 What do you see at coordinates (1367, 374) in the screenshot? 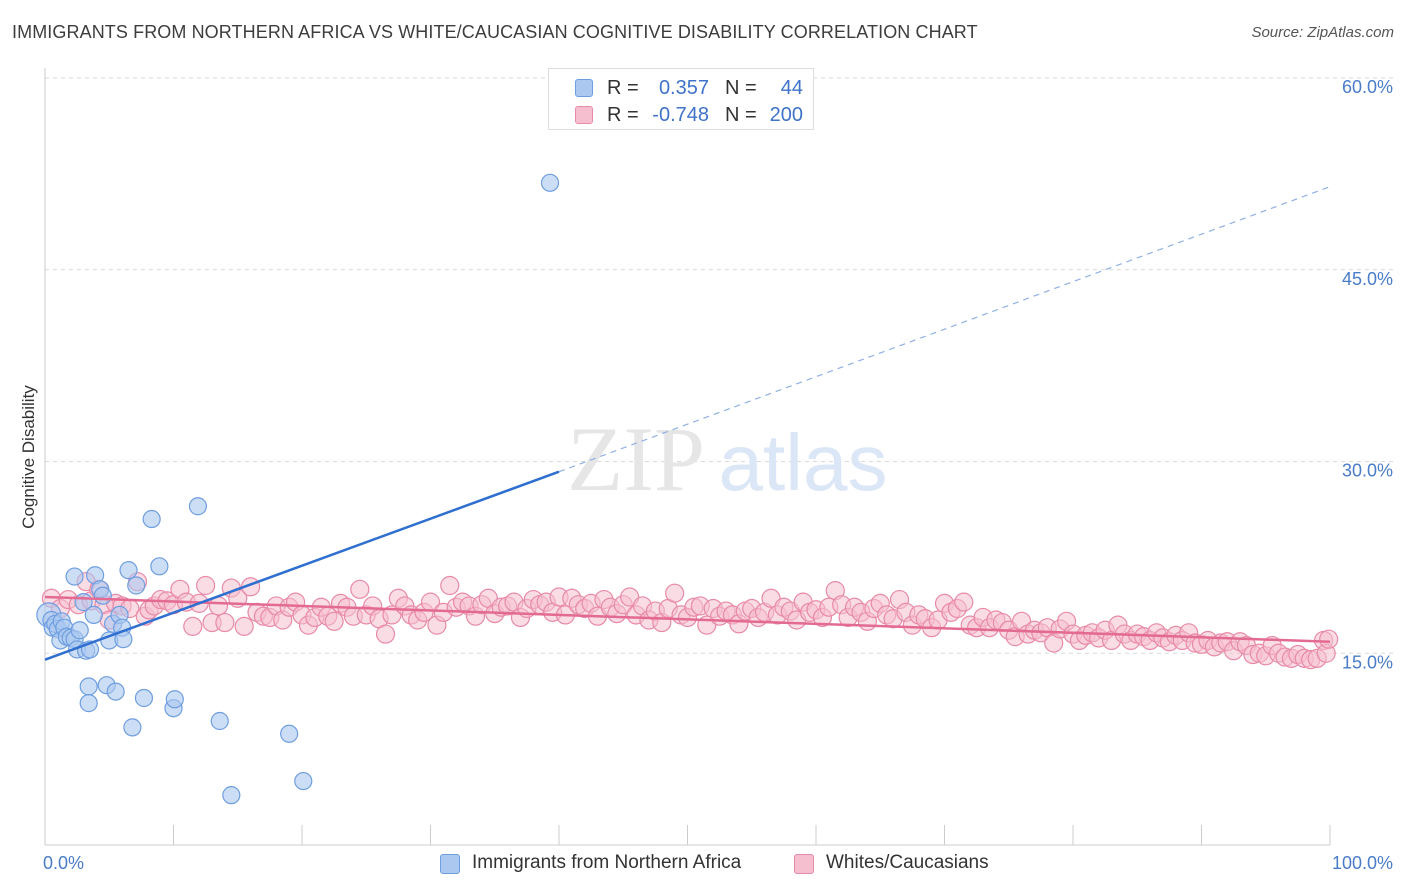
I see `y-tick-labels: 15.0% 30.0% 45.0% 60.0%` at bounding box center [1367, 374].